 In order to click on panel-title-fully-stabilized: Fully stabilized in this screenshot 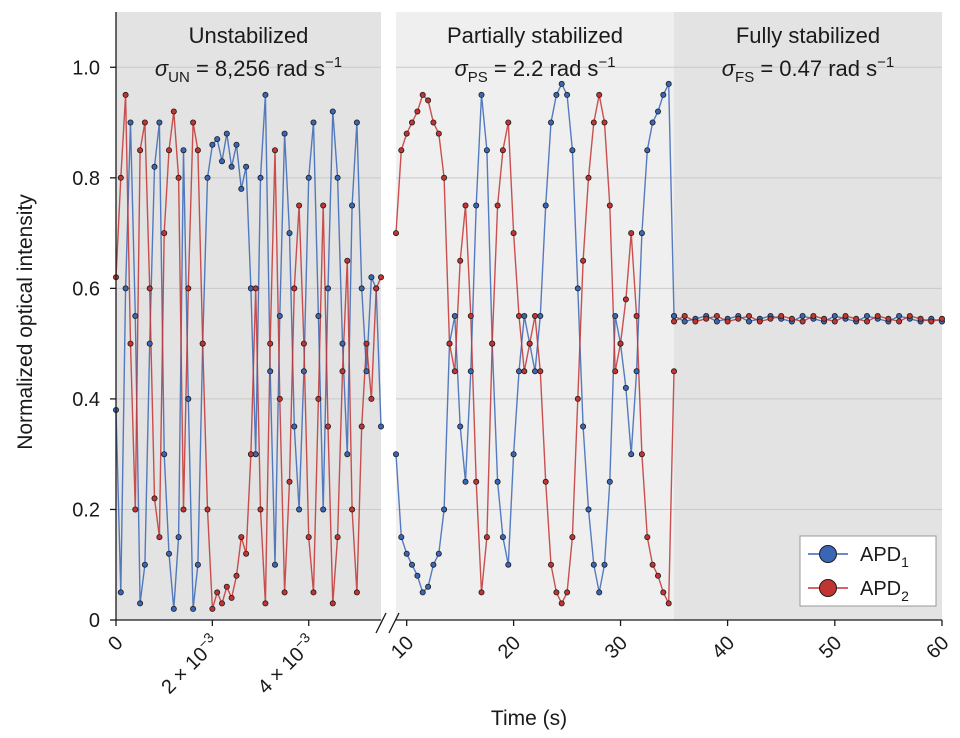, I will do `click(808, 35)`.